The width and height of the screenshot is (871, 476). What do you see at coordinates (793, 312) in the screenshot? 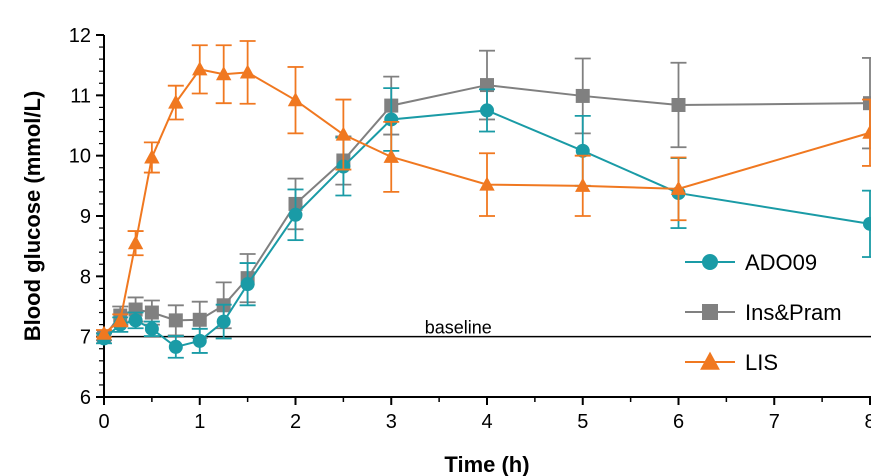
I see `legend-label: Ins&Pram` at bounding box center [793, 312].